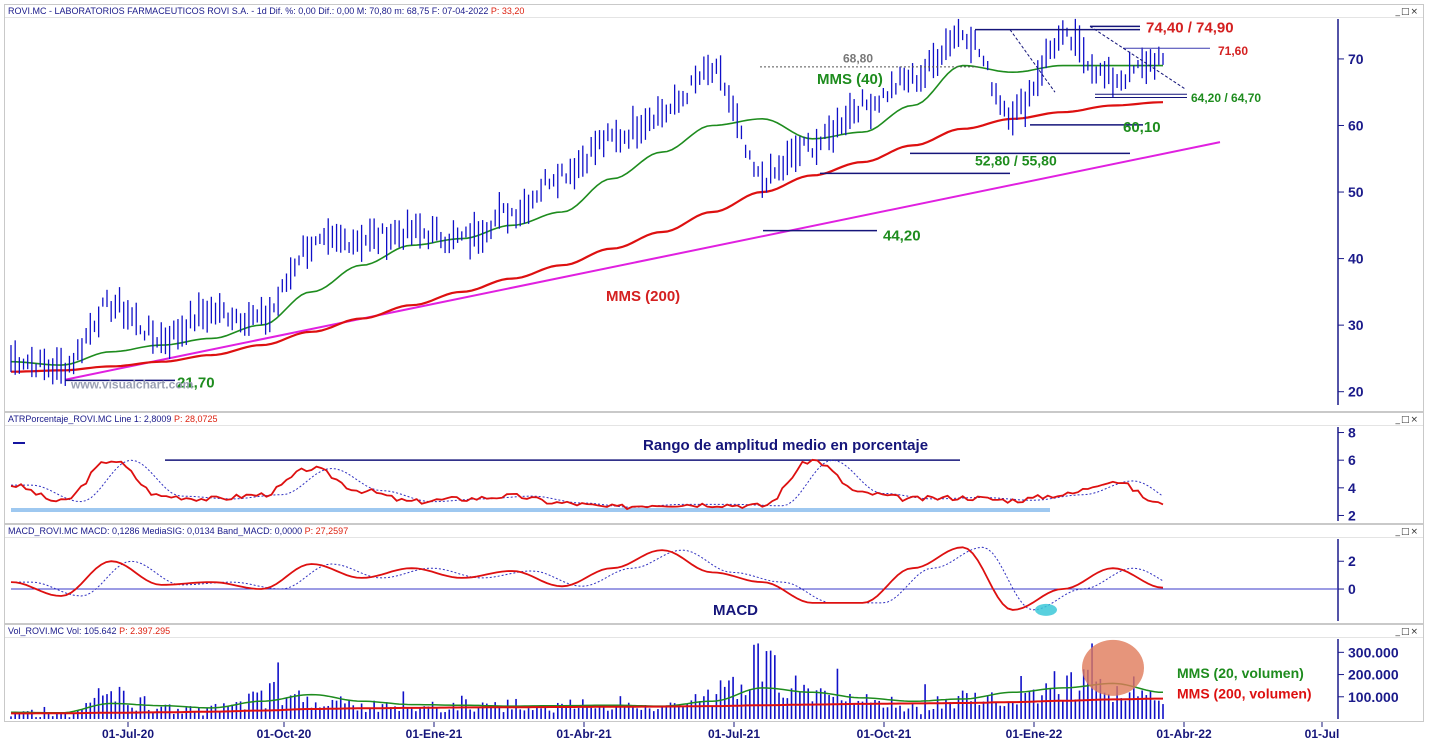 The image size is (1429, 746). What do you see at coordinates (734, 734) in the screenshot?
I see `x-tick-label: 01-Jul-21` at bounding box center [734, 734].